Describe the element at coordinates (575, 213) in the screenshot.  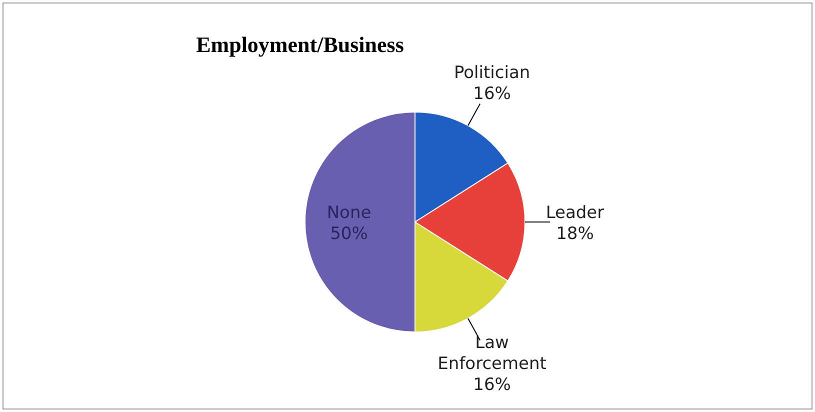
I see `slice-label: Leader` at that location.